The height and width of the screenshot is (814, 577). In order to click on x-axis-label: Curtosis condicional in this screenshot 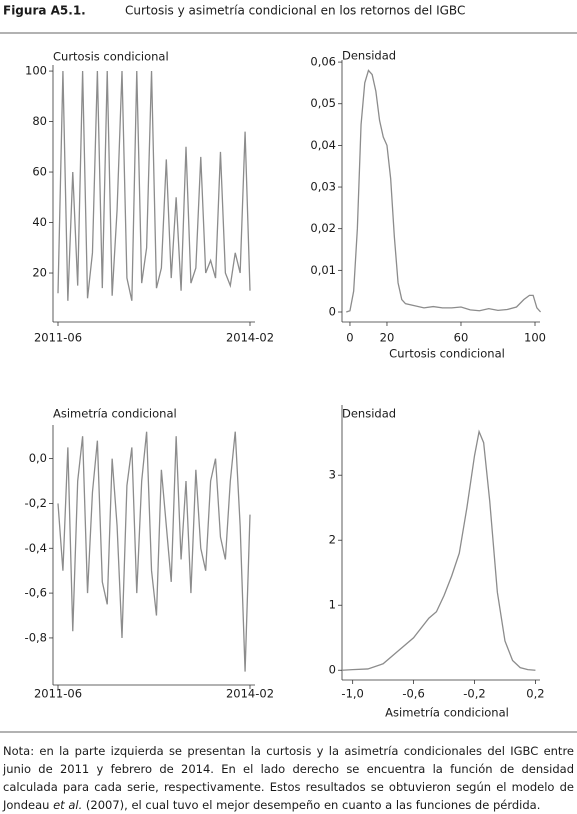, I will do `click(447, 354)`.